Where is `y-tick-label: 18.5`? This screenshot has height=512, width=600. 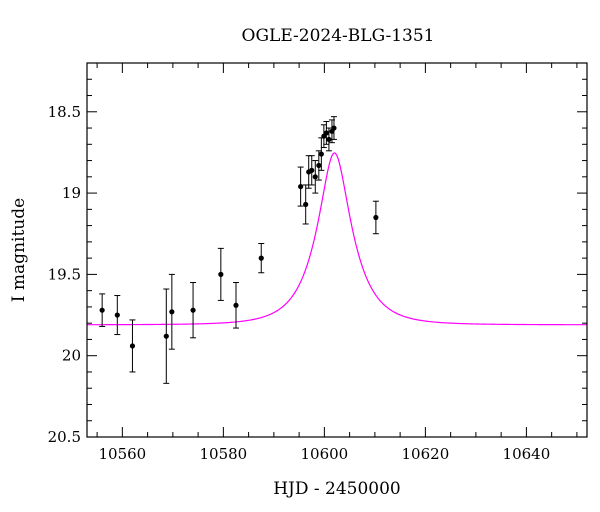 y-tick-label: 18.5 is located at coordinates (64, 112).